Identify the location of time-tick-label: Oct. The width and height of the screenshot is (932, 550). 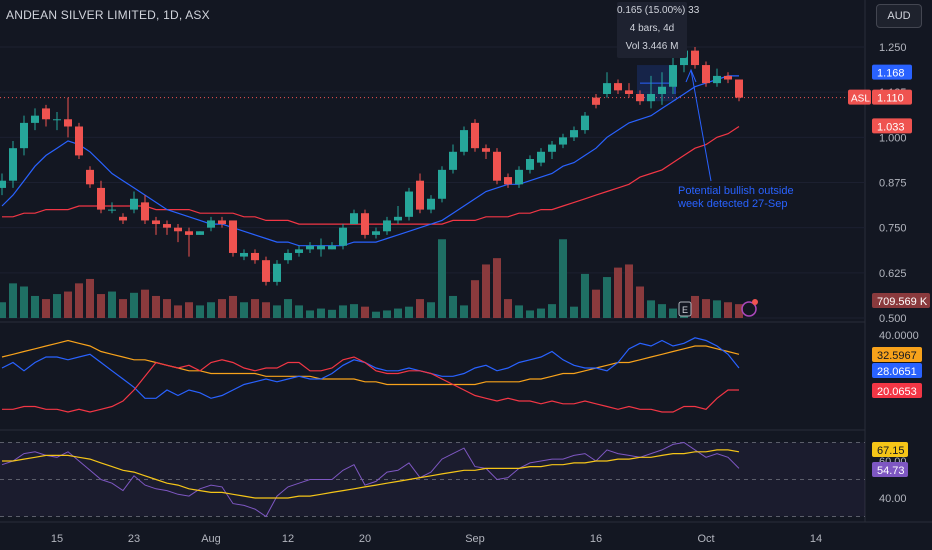
(705, 539).